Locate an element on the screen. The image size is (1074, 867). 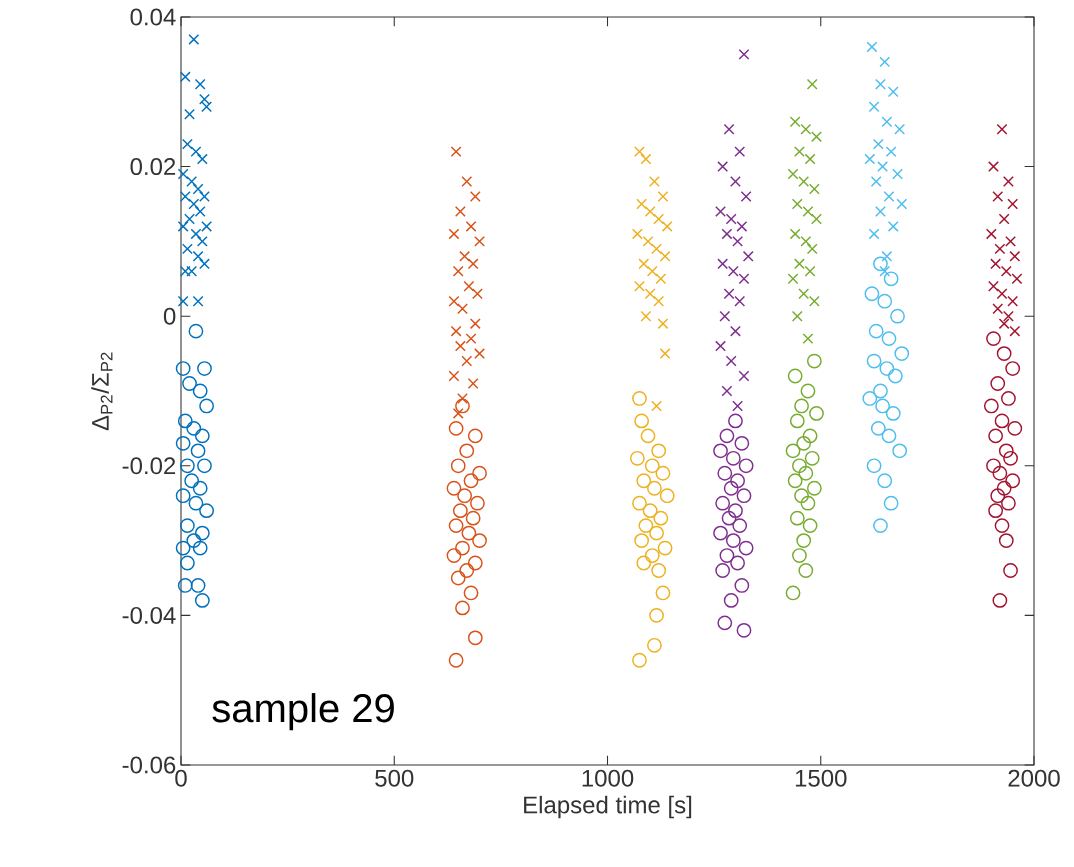
x-tick-label: 1500 is located at coordinates (821, 778).